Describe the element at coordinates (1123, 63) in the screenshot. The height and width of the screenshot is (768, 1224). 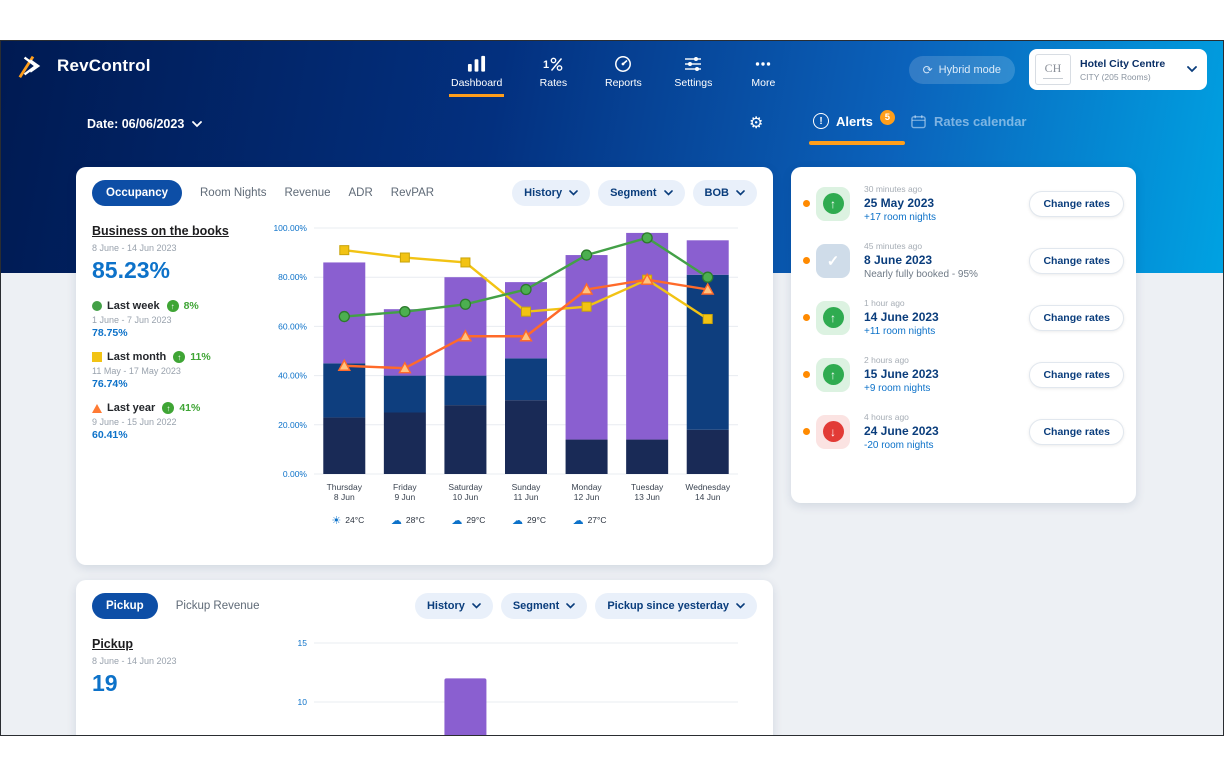
I see `hotel-name: Hotel City Centre` at that location.